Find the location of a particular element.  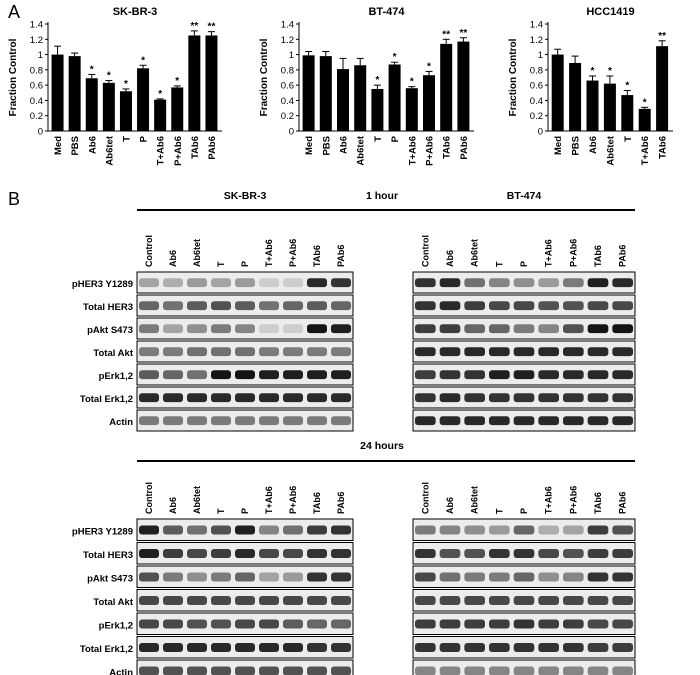

y-tick-label: 0.4 is located at coordinates (287, 101).